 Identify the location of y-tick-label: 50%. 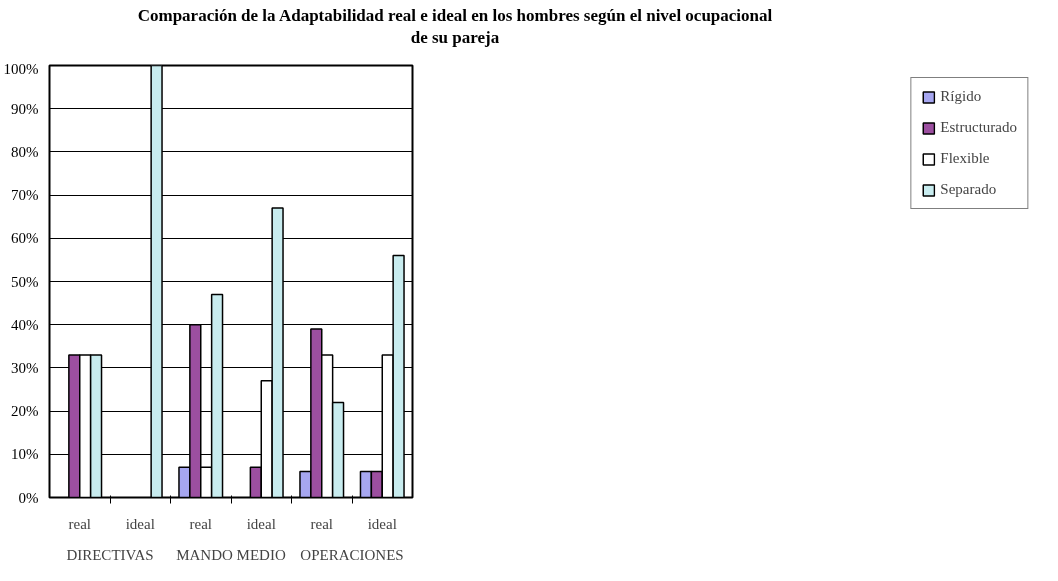
(25, 281).